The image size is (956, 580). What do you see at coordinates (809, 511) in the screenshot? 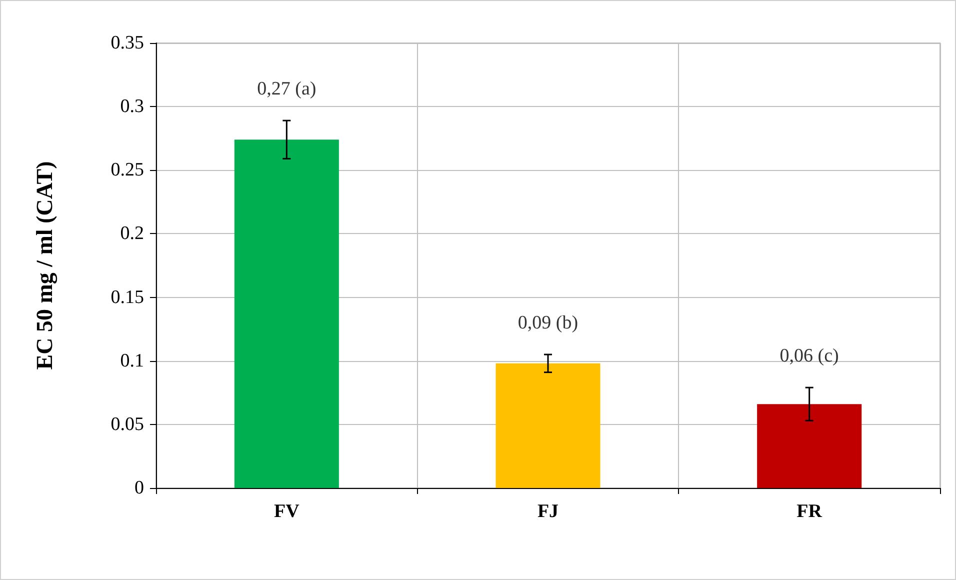
I see `x-tick-label: FR` at bounding box center [809, 511].